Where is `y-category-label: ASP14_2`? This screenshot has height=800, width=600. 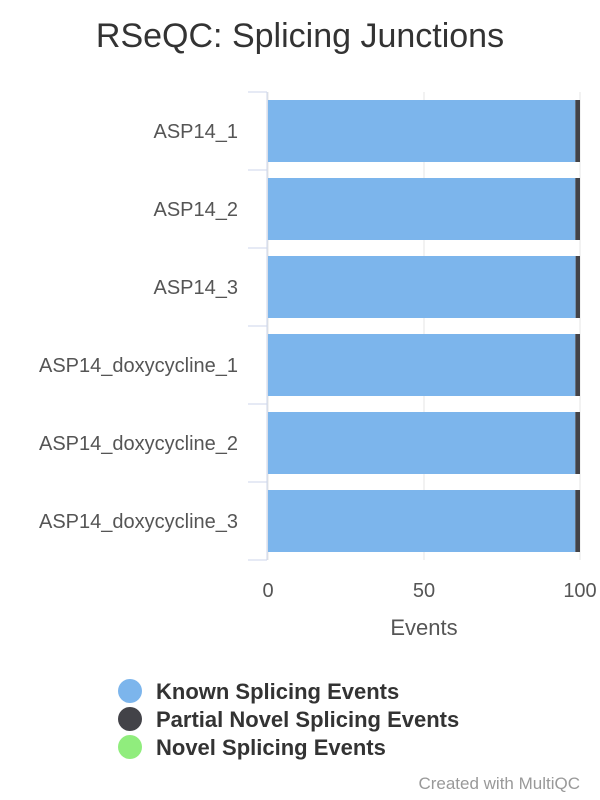
y-category-label: ASP14_2 is located at coordinates (195, 210).